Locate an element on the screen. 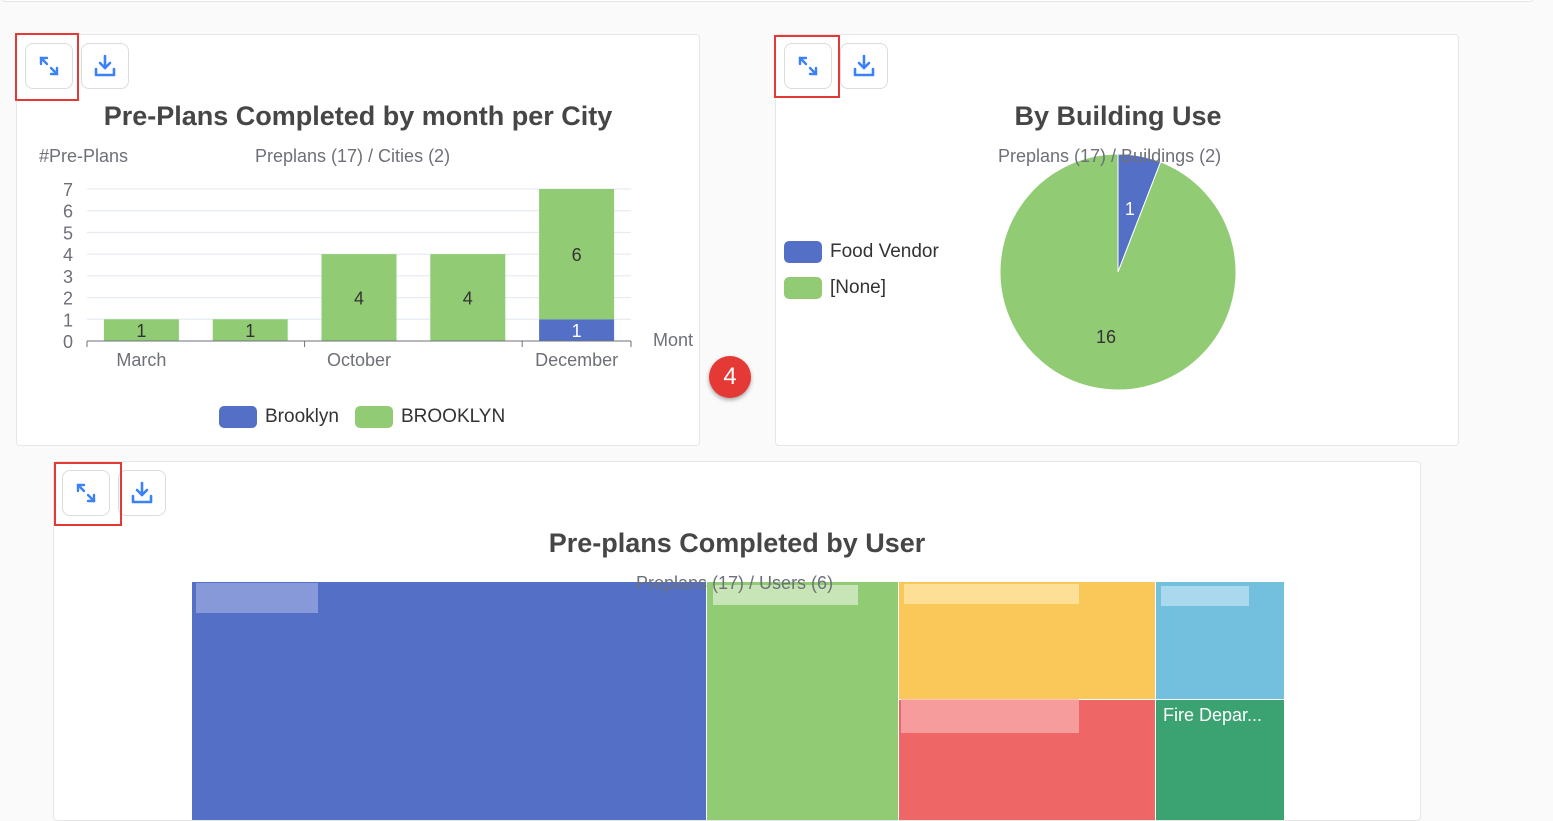 The height and width of the screenshot is (821, 1553). legend-label-food-vendor: Food Vendor is located at coordinates (884, 251).